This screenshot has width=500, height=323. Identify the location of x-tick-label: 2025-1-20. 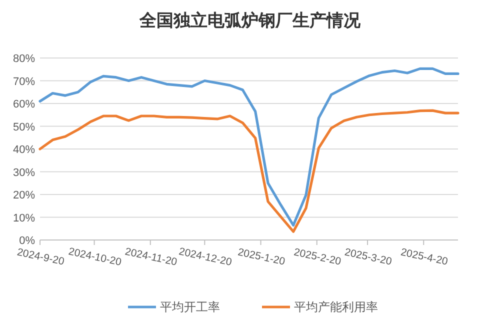
(261, 257).